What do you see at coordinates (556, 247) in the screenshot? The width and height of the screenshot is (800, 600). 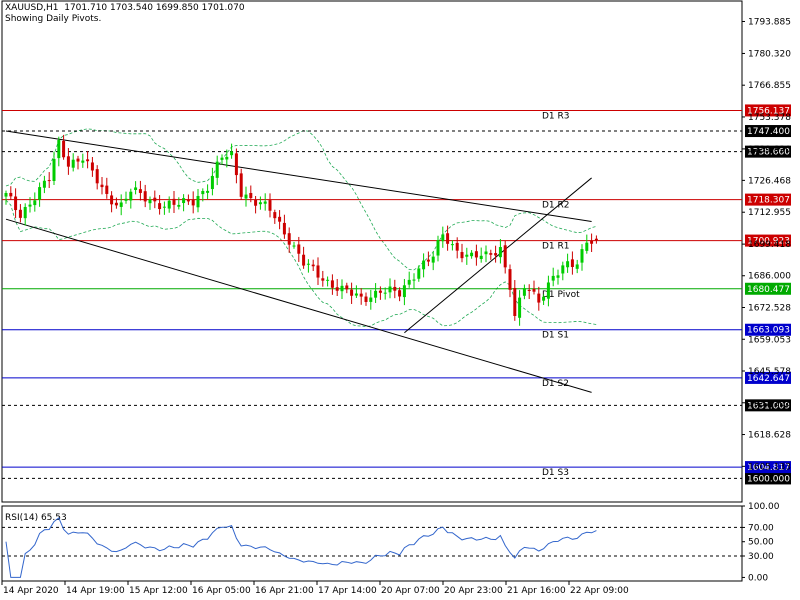 I see `pivot-level-name: D1 R1` at bounding box center [556, 247].